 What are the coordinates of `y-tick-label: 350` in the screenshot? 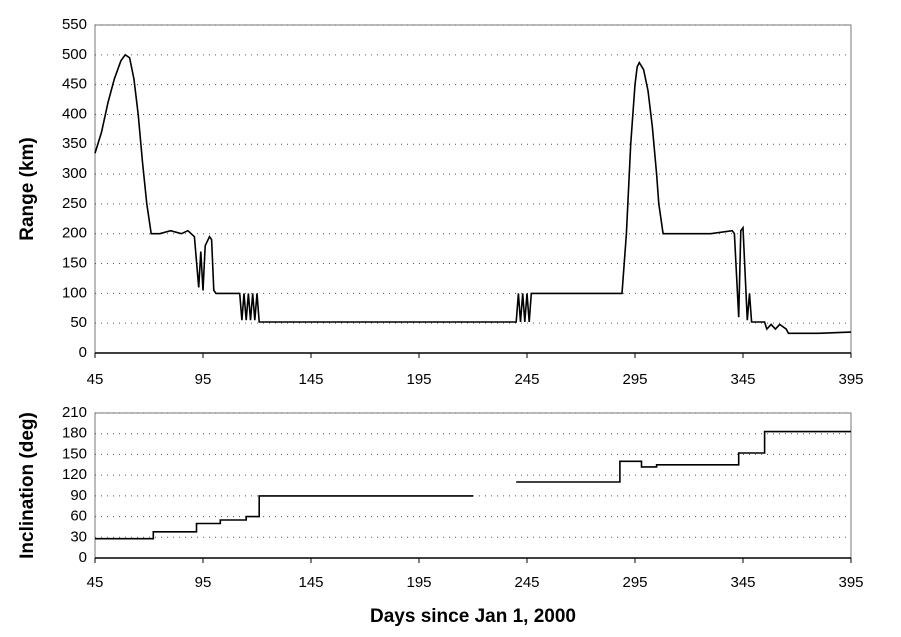 It's located at (74, 143).